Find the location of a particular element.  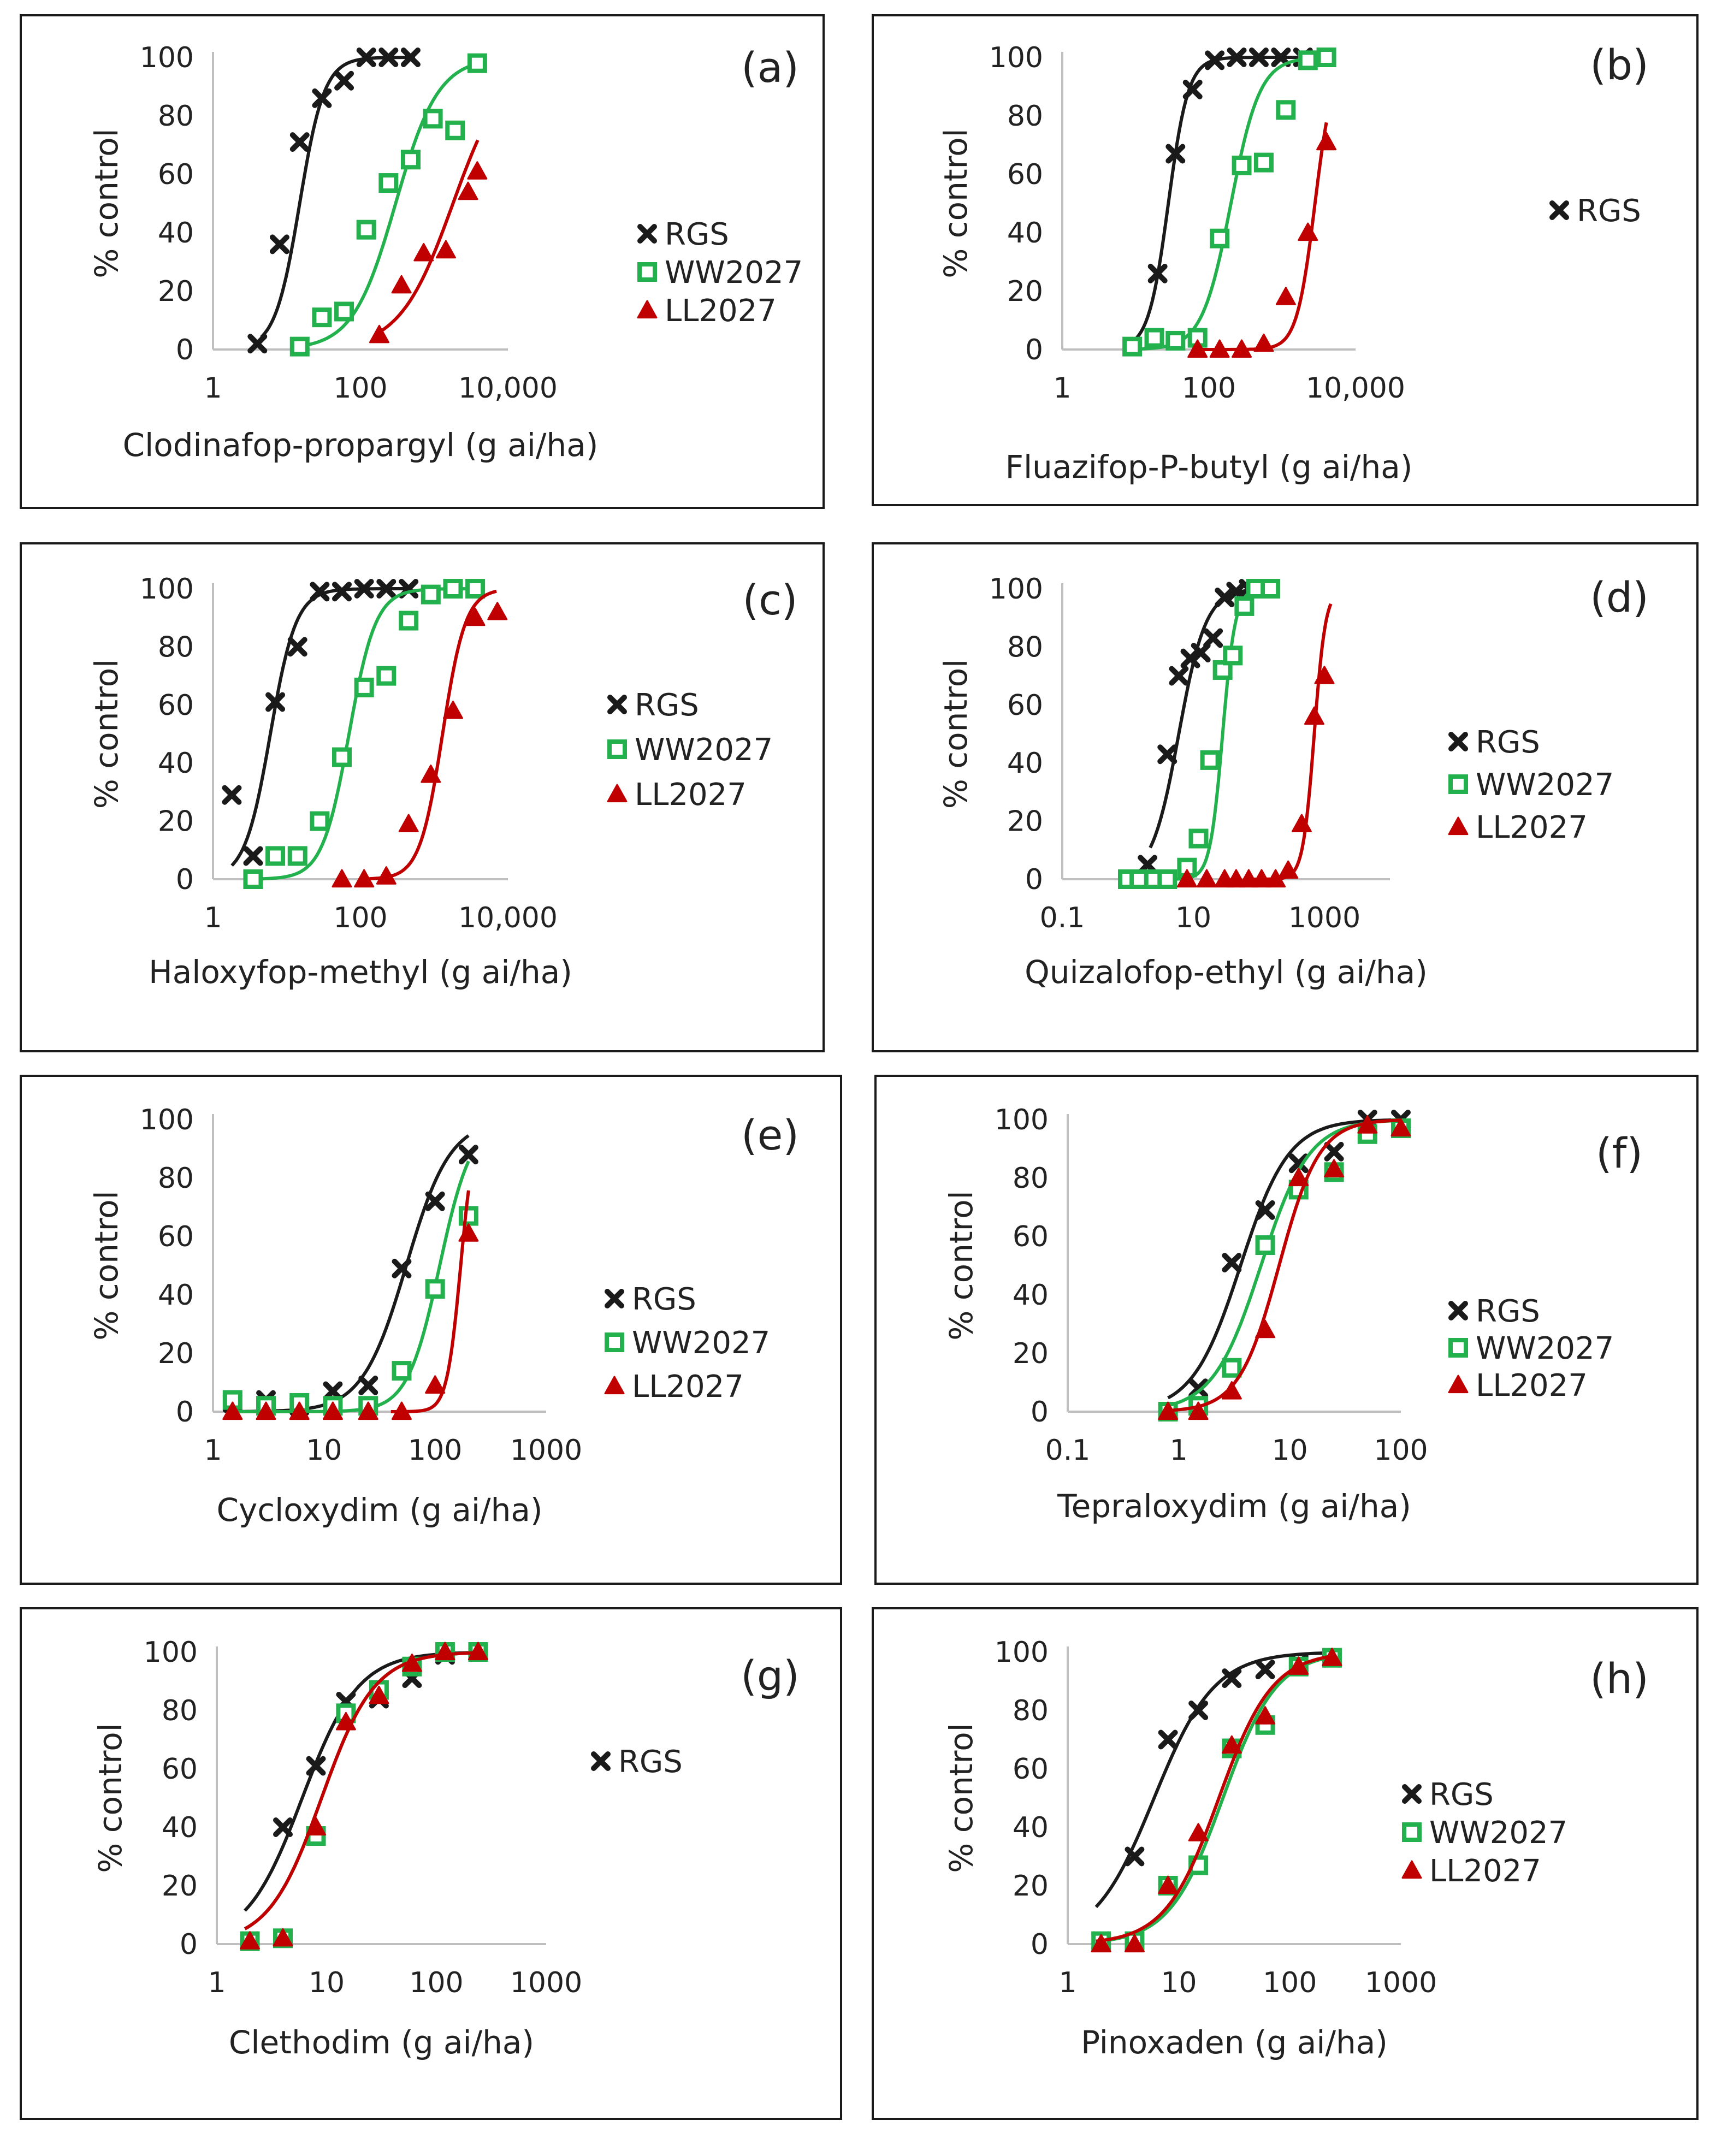

legend: RGS is located at coordinates (637, 1762).